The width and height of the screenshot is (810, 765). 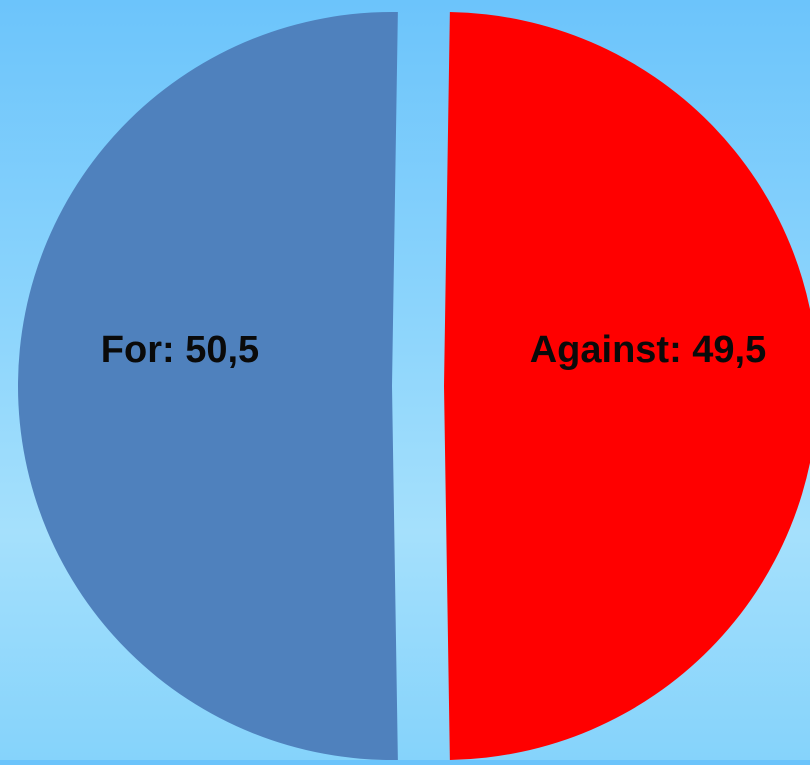 I want to click on pie-labels: For: 50,5 Against: 49,5, so click(x=433, y=350).